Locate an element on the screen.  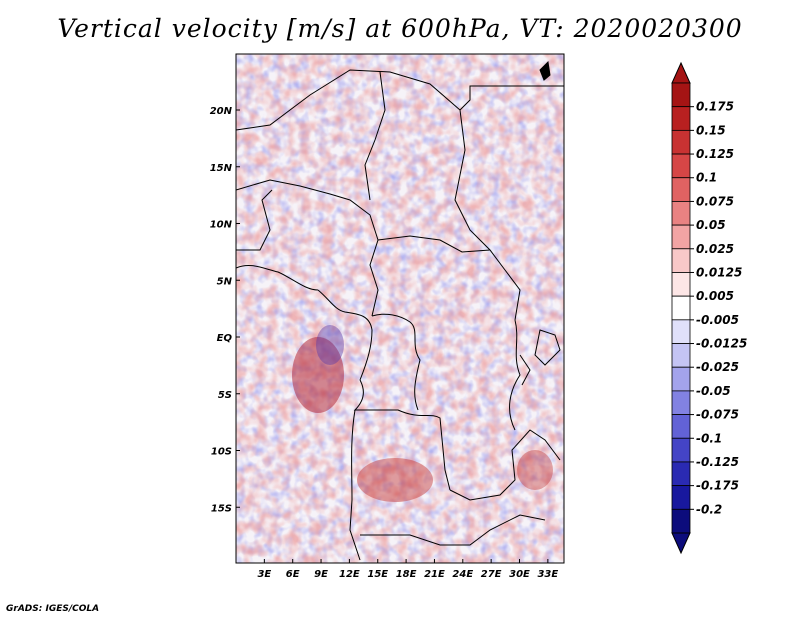
colorbar-label: 0.15 is located at coordinates (711, 130).